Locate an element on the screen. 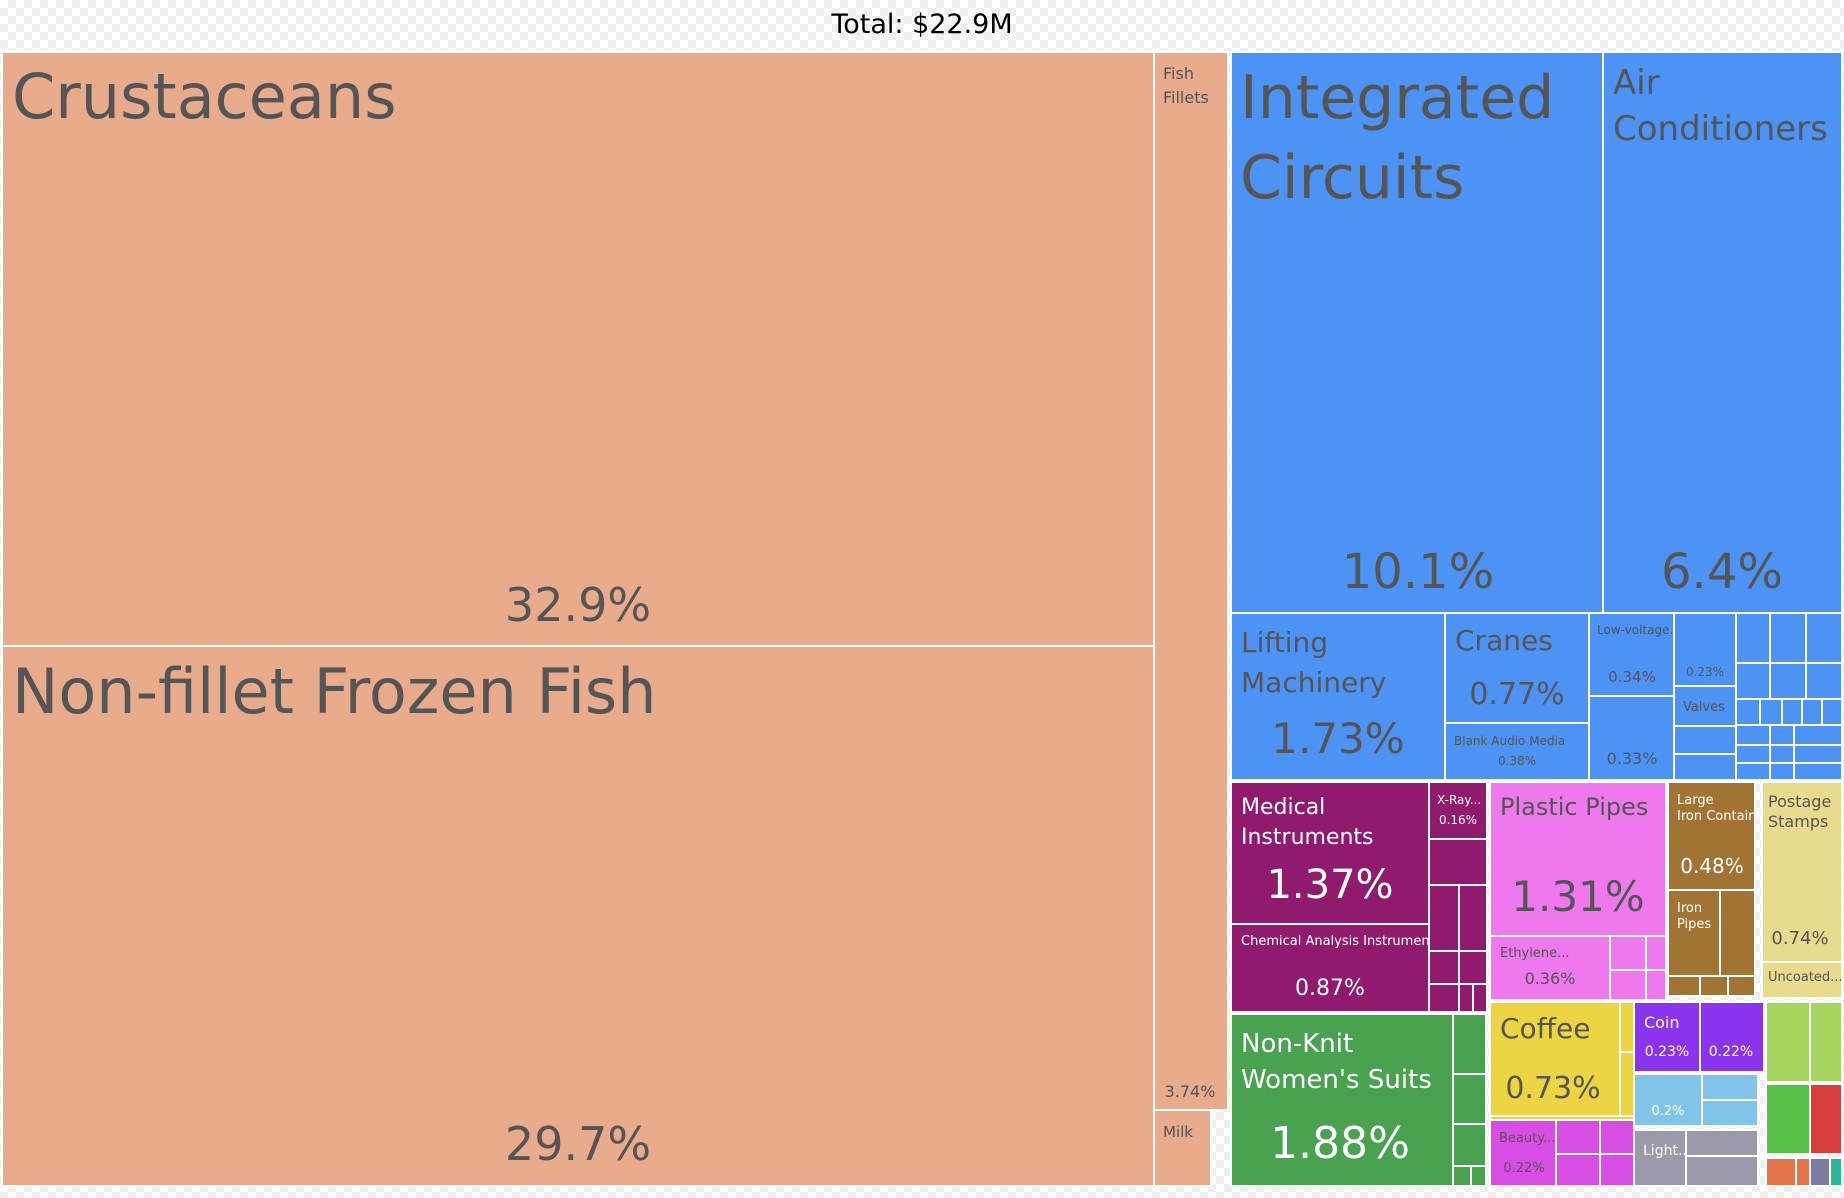 The image size is (1844, 1198). cell-ethylene is located at coordinates (1550, 968).